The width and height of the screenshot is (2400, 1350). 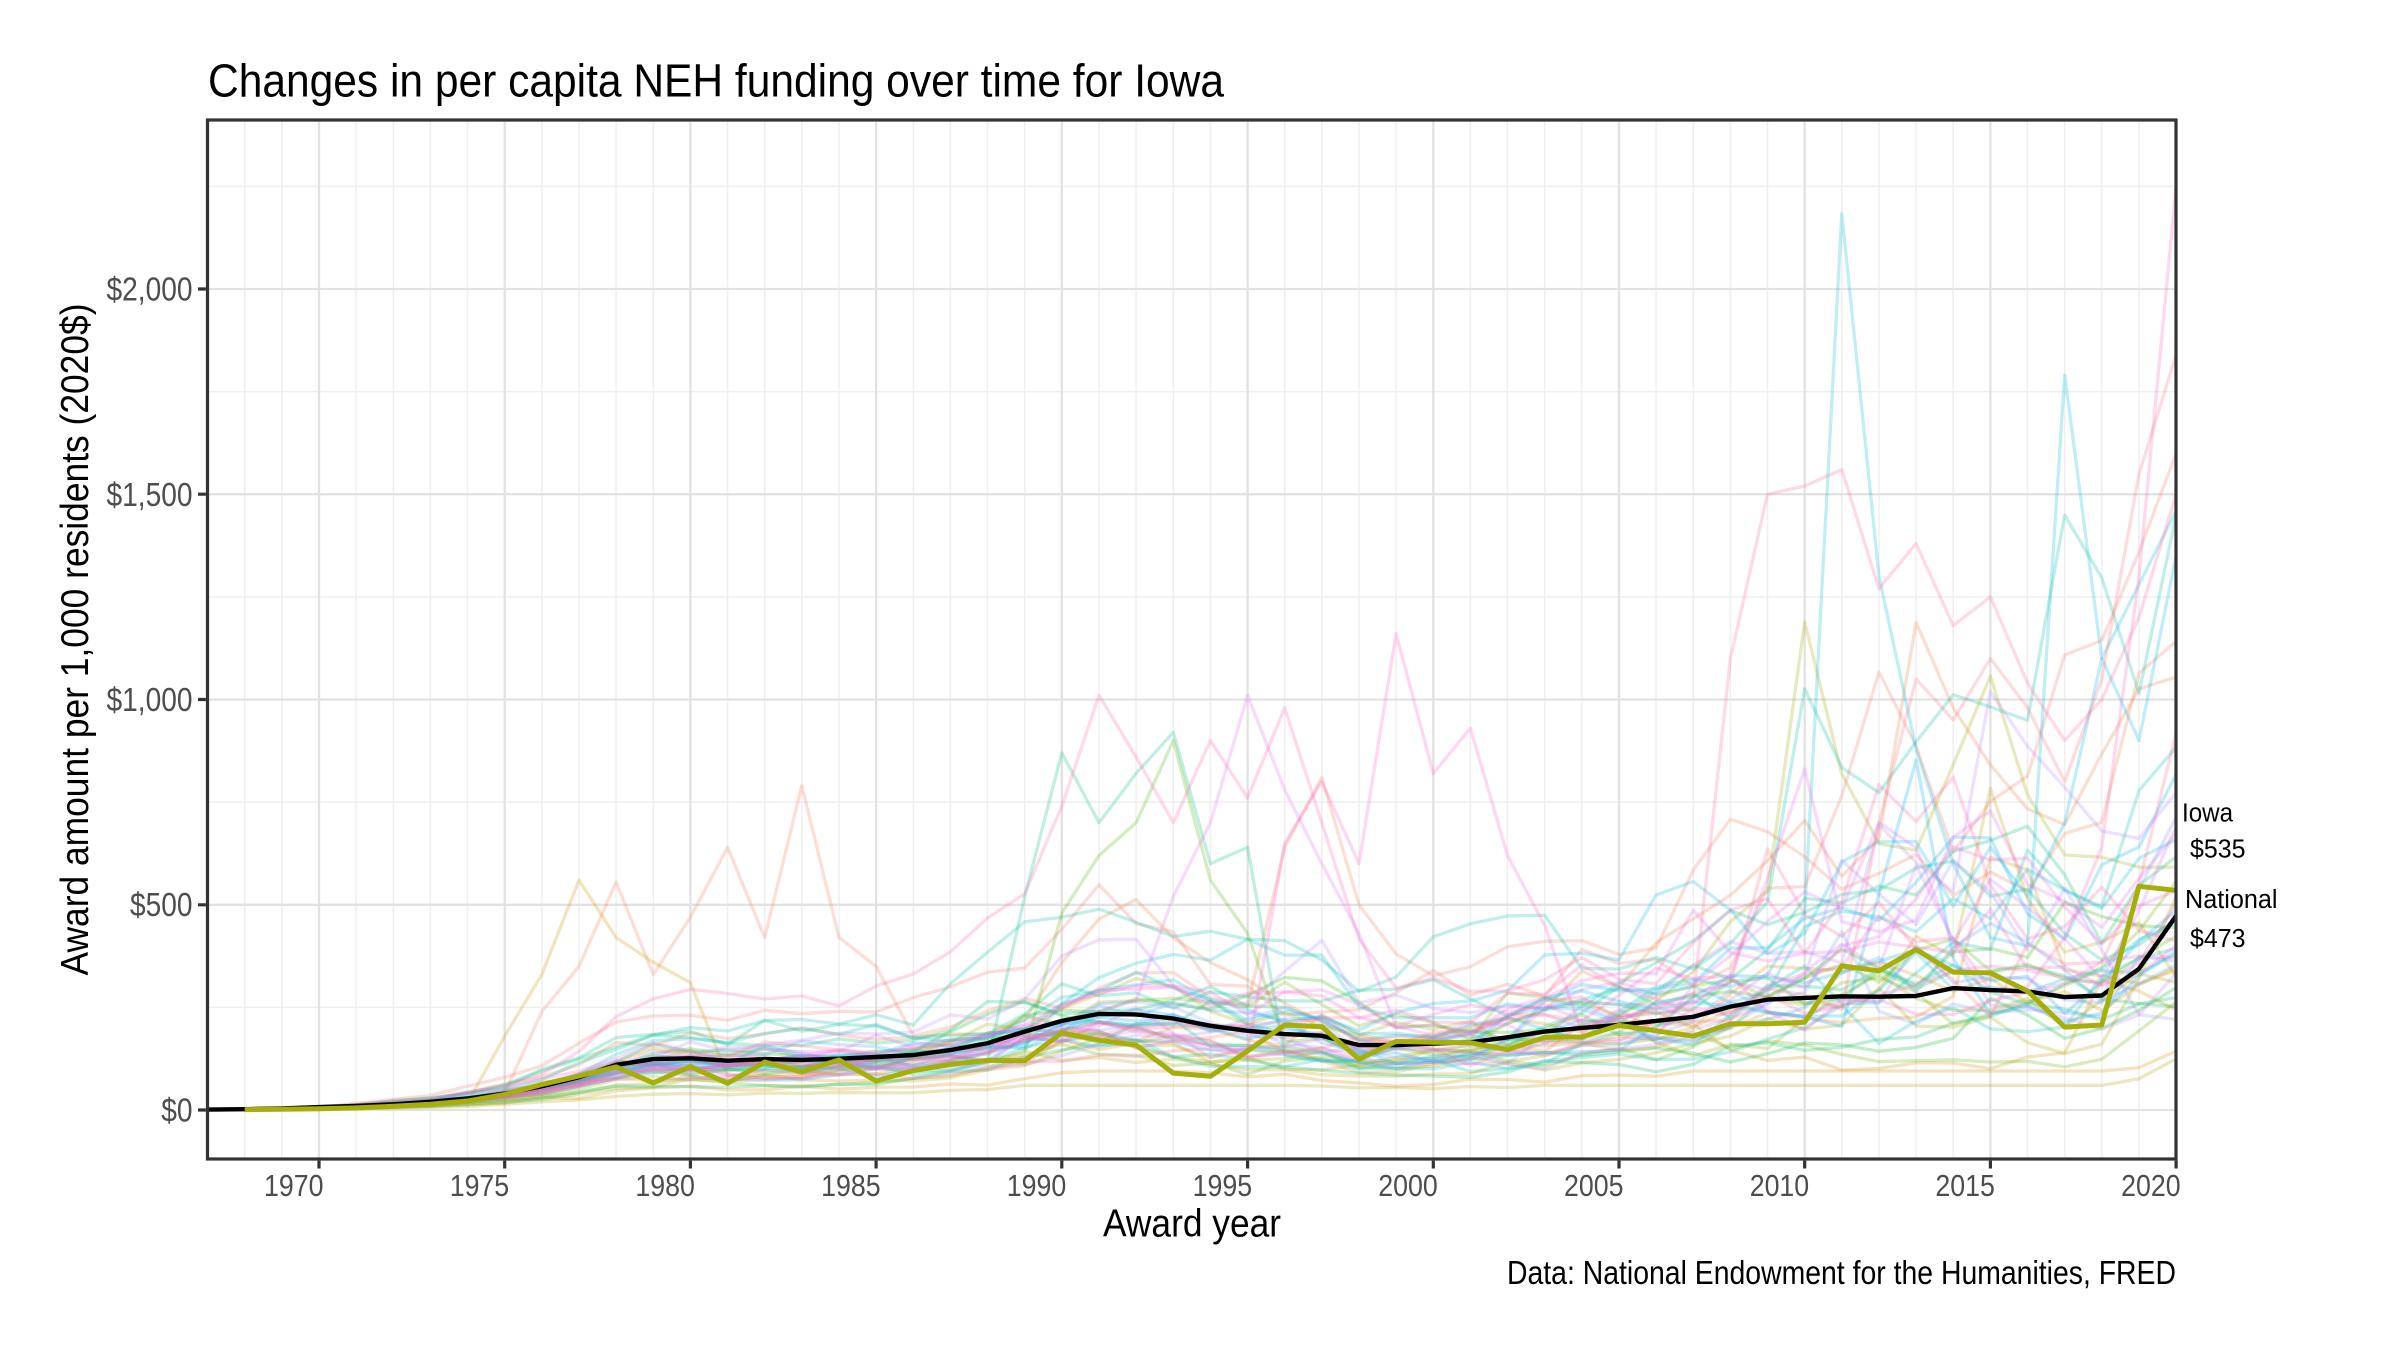 What do you see at coordinates (1965, 1185) in the screenshot?
I see `svg-text: 2015` at bounding box center [1965, 1185].